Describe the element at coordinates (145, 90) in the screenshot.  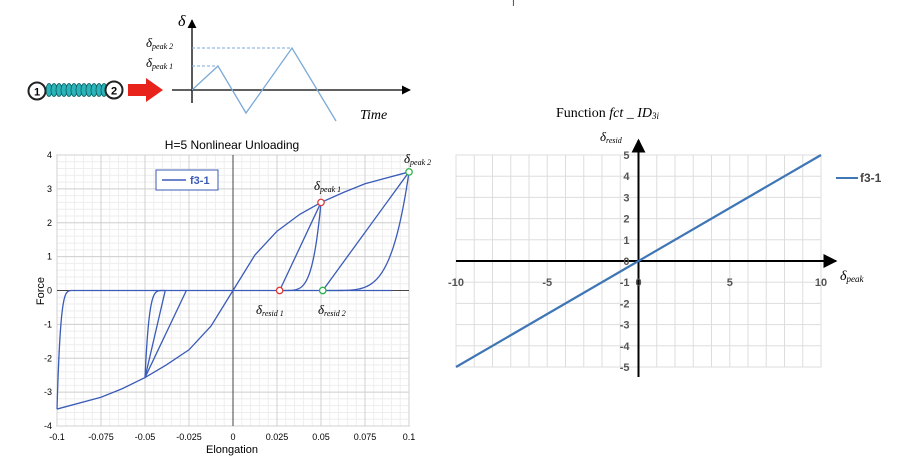
I see `load-arrow-icon` at that location.